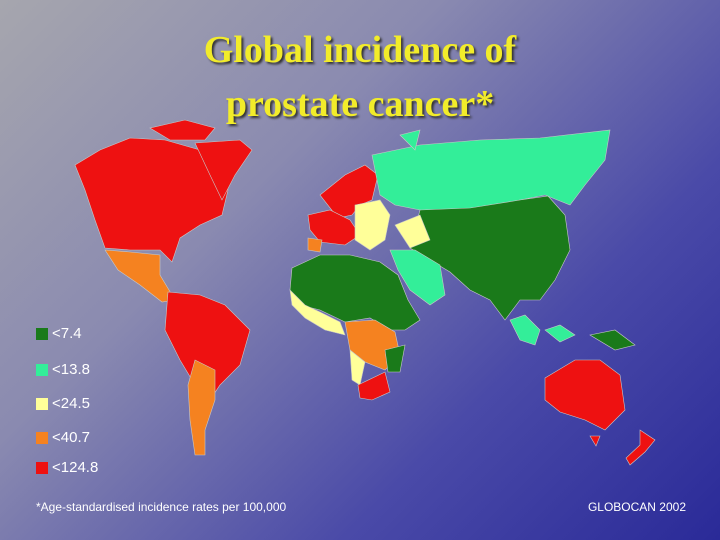 The width and height of the screenshot is (720, 540). Describe the element at coordinates (67, 333) in the screenshot. I see `legend-label: <7.4` at that location.